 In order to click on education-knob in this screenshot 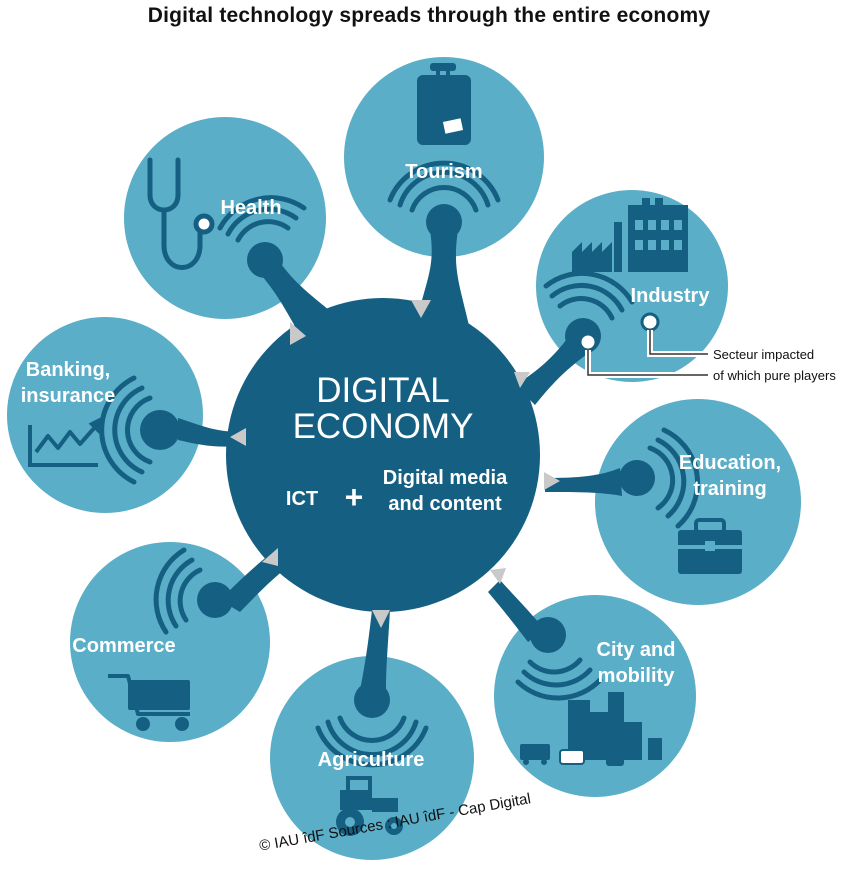, I will do `click(637, 478)`.